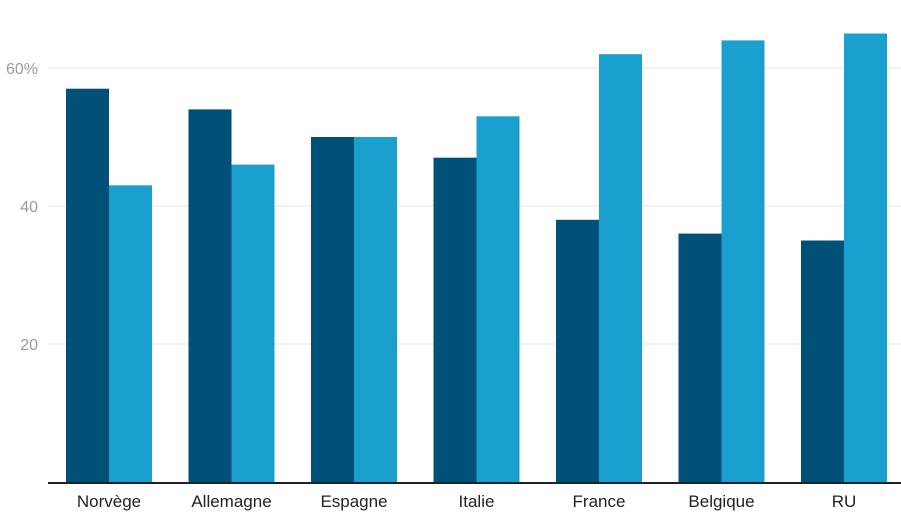 The height and width of the screenshot is (525, 901). What do you see at coordinates (477, 501) in the screenshot?
I see `x-category-label: Italie` at bounding box center [477, 501].